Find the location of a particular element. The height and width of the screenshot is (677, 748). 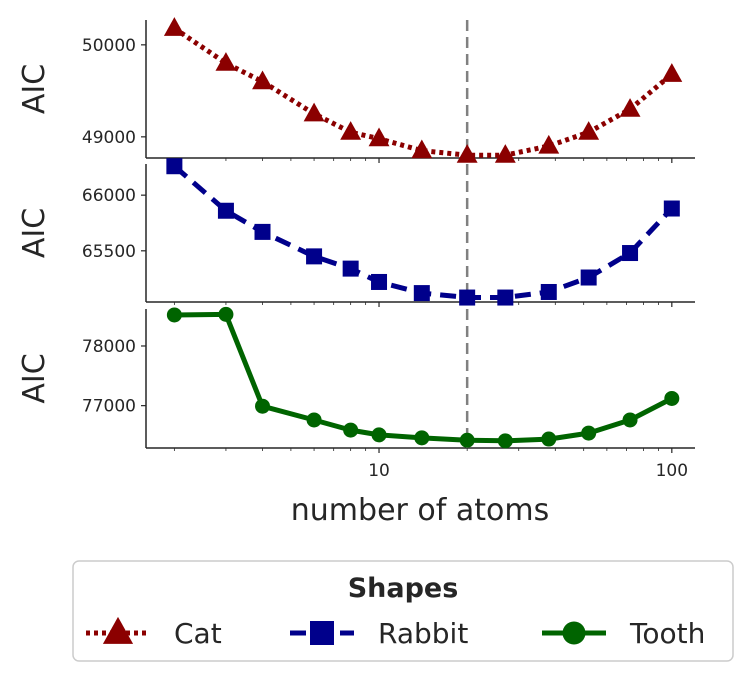

legend-label: Cat is located at coordinates (198, 633).